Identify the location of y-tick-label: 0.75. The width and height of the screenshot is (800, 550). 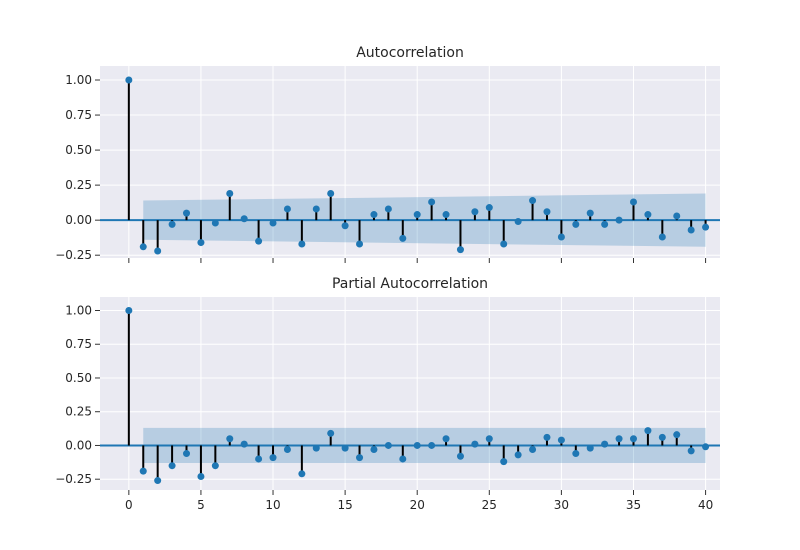
(78, 344).